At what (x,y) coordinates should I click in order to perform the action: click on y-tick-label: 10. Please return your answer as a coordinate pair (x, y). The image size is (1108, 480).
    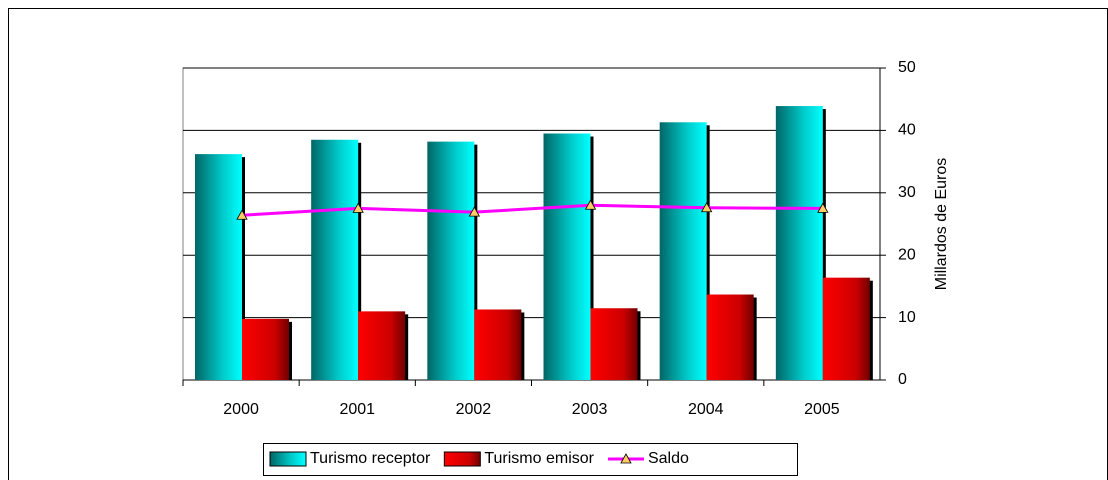
    Looking at the image, I should click on (907, 317).